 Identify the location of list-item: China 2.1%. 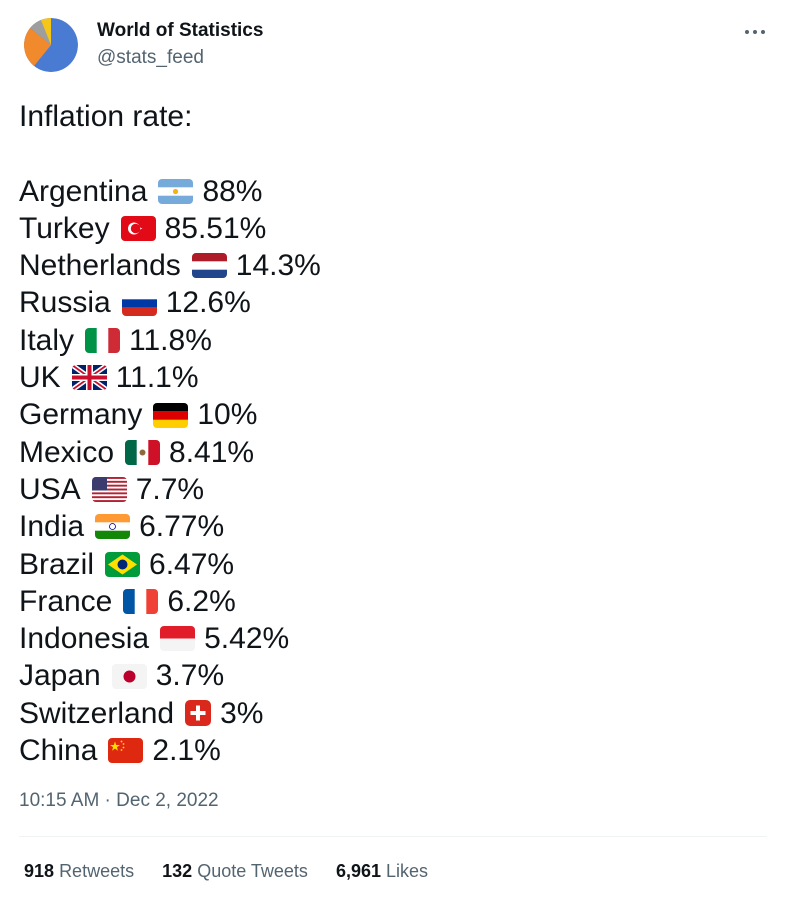
(170, 750).